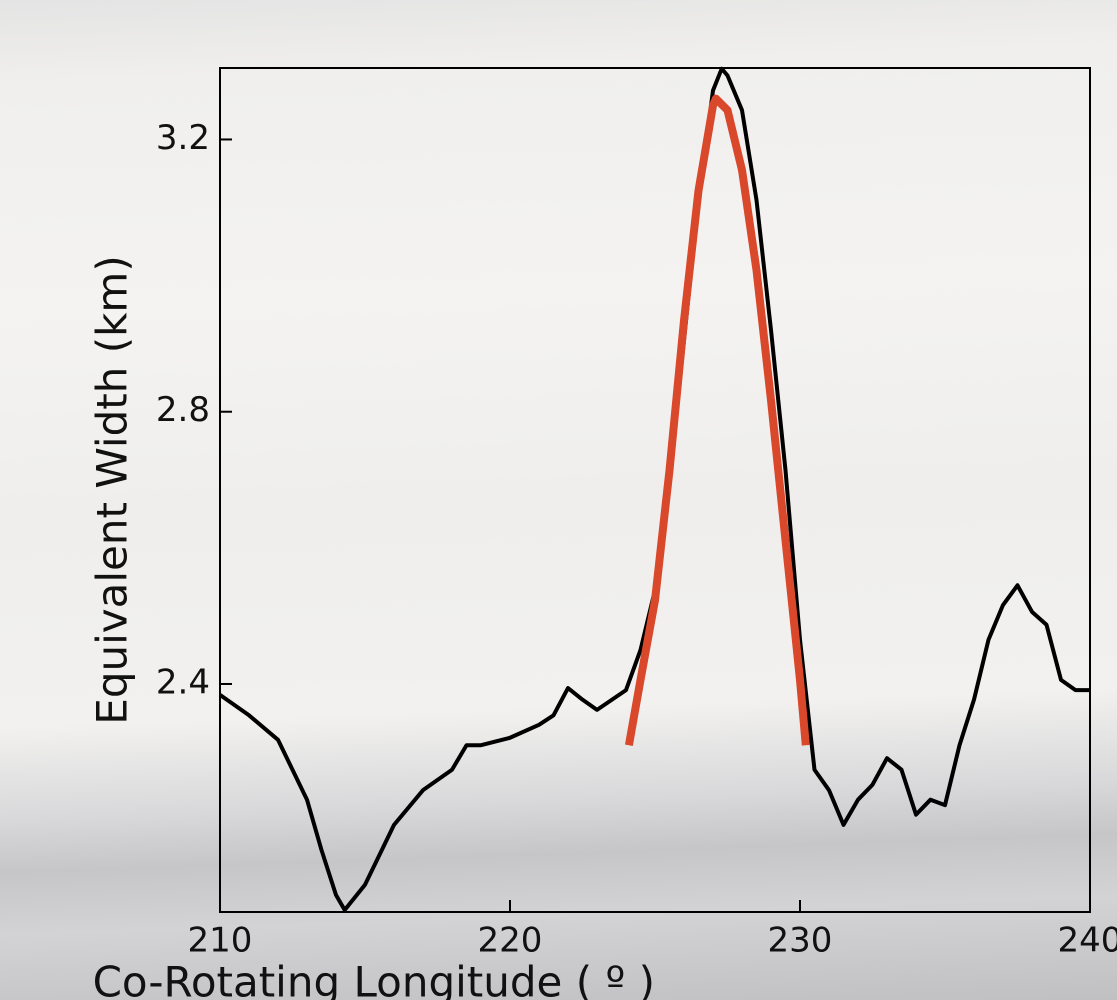  Describe the element at coordinates (717, 420) in the screenshot. I see `fit-line` at that location.